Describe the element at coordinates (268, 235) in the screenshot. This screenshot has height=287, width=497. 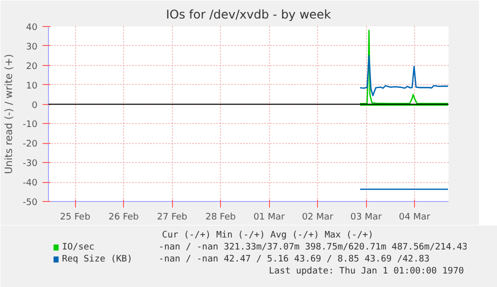
I see `text: Cur (-/+) Min (-/+) Avg (-/+) Max (-/+)` at that location.